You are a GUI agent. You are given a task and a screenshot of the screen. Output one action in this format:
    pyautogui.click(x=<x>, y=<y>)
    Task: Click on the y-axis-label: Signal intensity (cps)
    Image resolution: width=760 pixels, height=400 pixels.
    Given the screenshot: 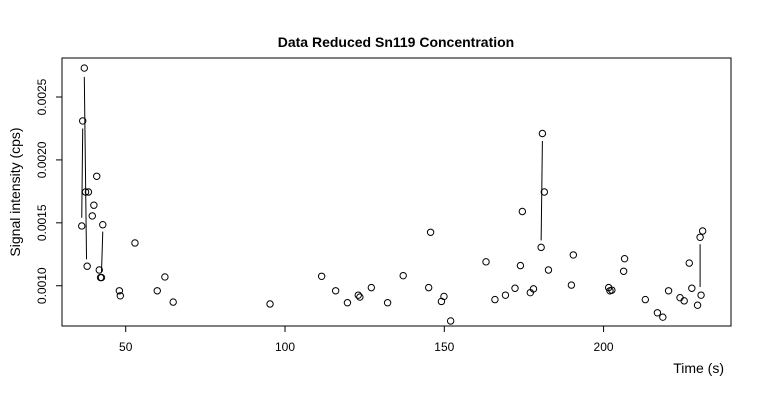 What is the action you would take?
    pyautogui.click(x=15, y=191)
    